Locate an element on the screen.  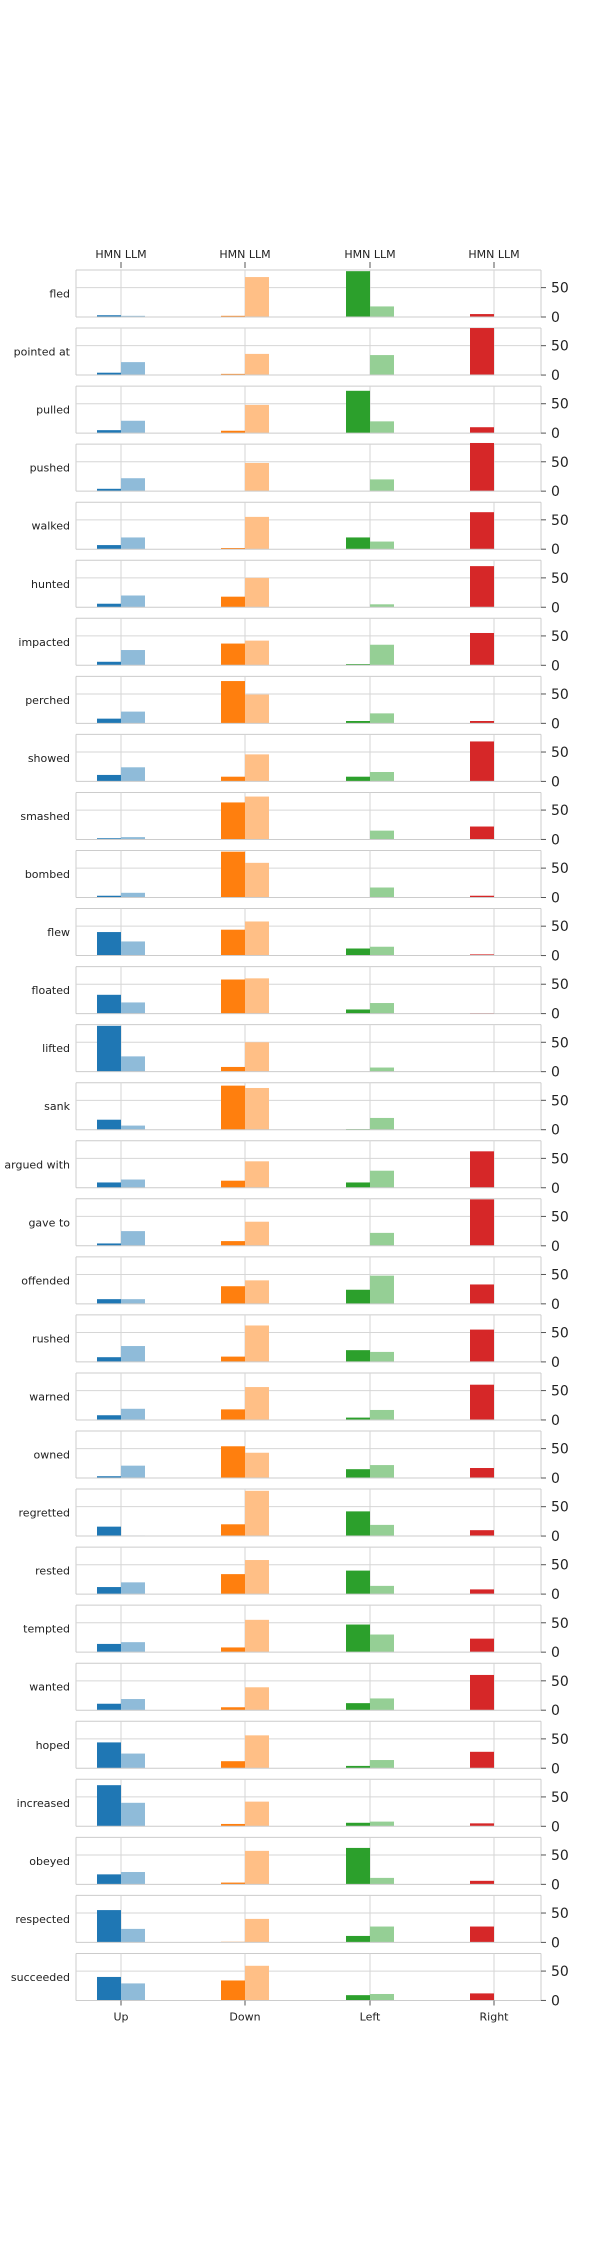
bar-argued-with-left-llm is located at coordinates (382, 1179).